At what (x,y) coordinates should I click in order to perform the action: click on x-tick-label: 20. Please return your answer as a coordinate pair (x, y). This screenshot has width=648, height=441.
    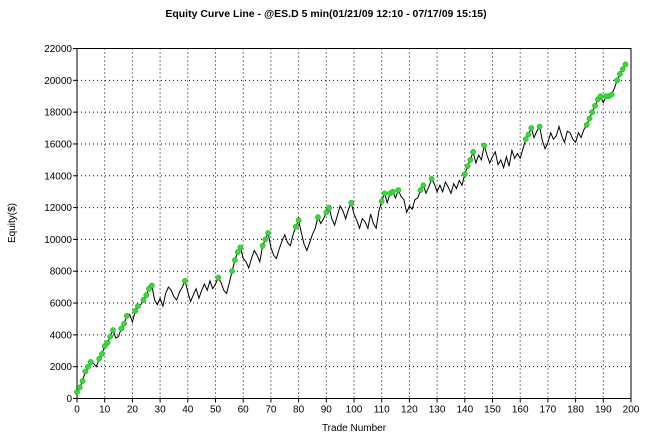
    Looking at the image, I should click on (133, 410).